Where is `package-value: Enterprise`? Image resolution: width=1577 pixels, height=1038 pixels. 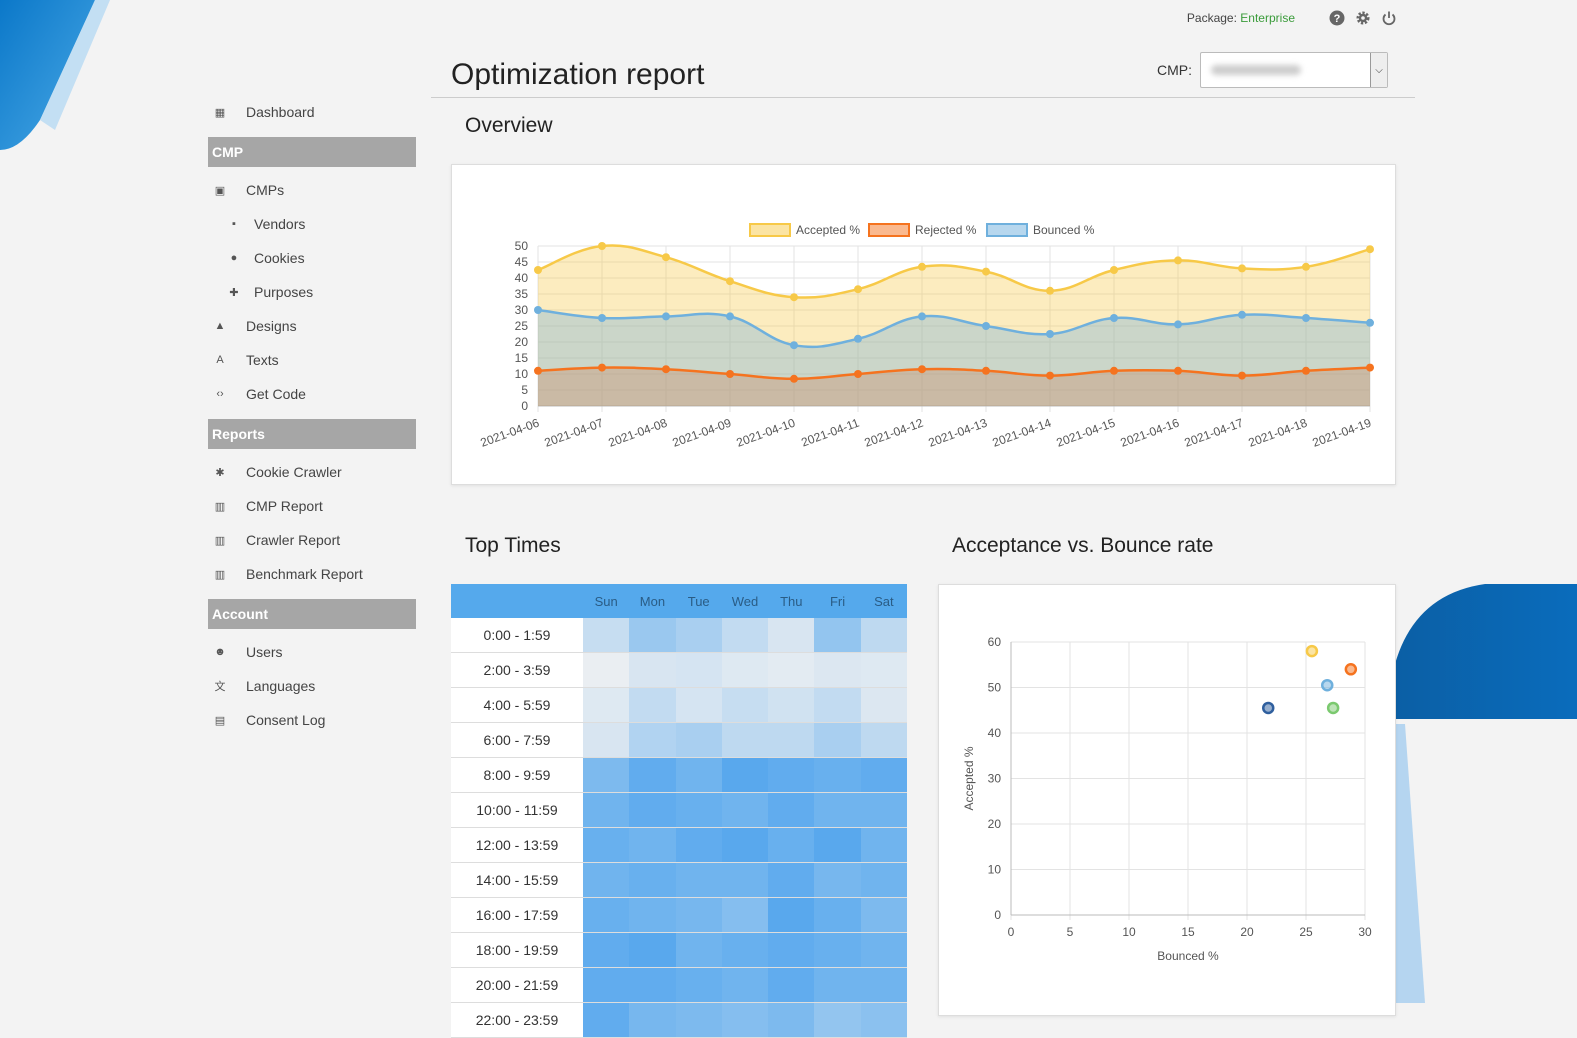 package-value: Enterprise is located at coordinates (1267, 18).